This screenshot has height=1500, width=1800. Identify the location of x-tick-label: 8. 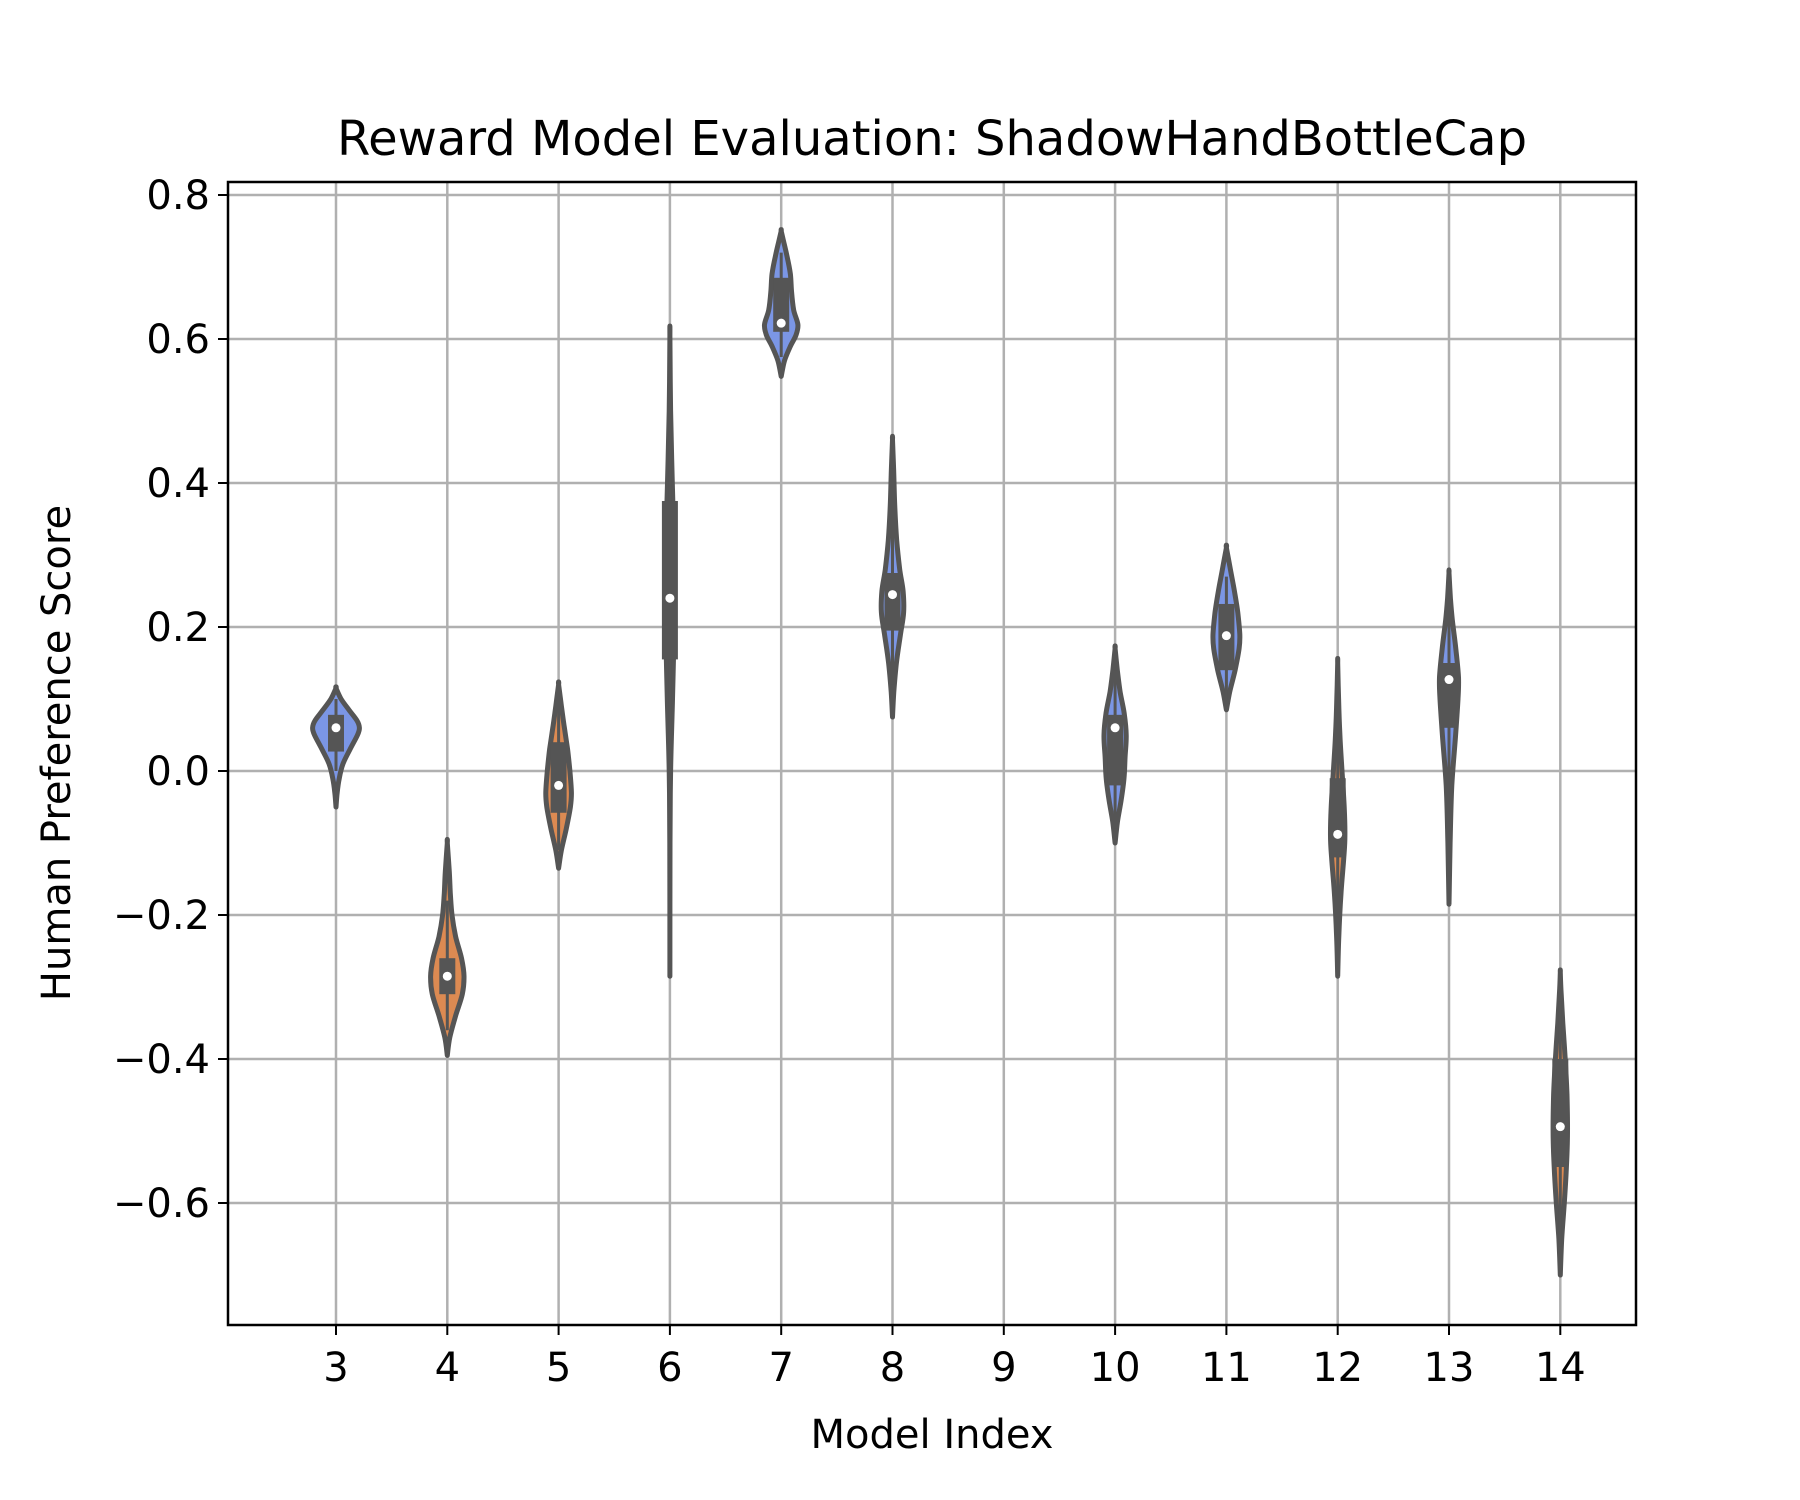
(892, 1368).